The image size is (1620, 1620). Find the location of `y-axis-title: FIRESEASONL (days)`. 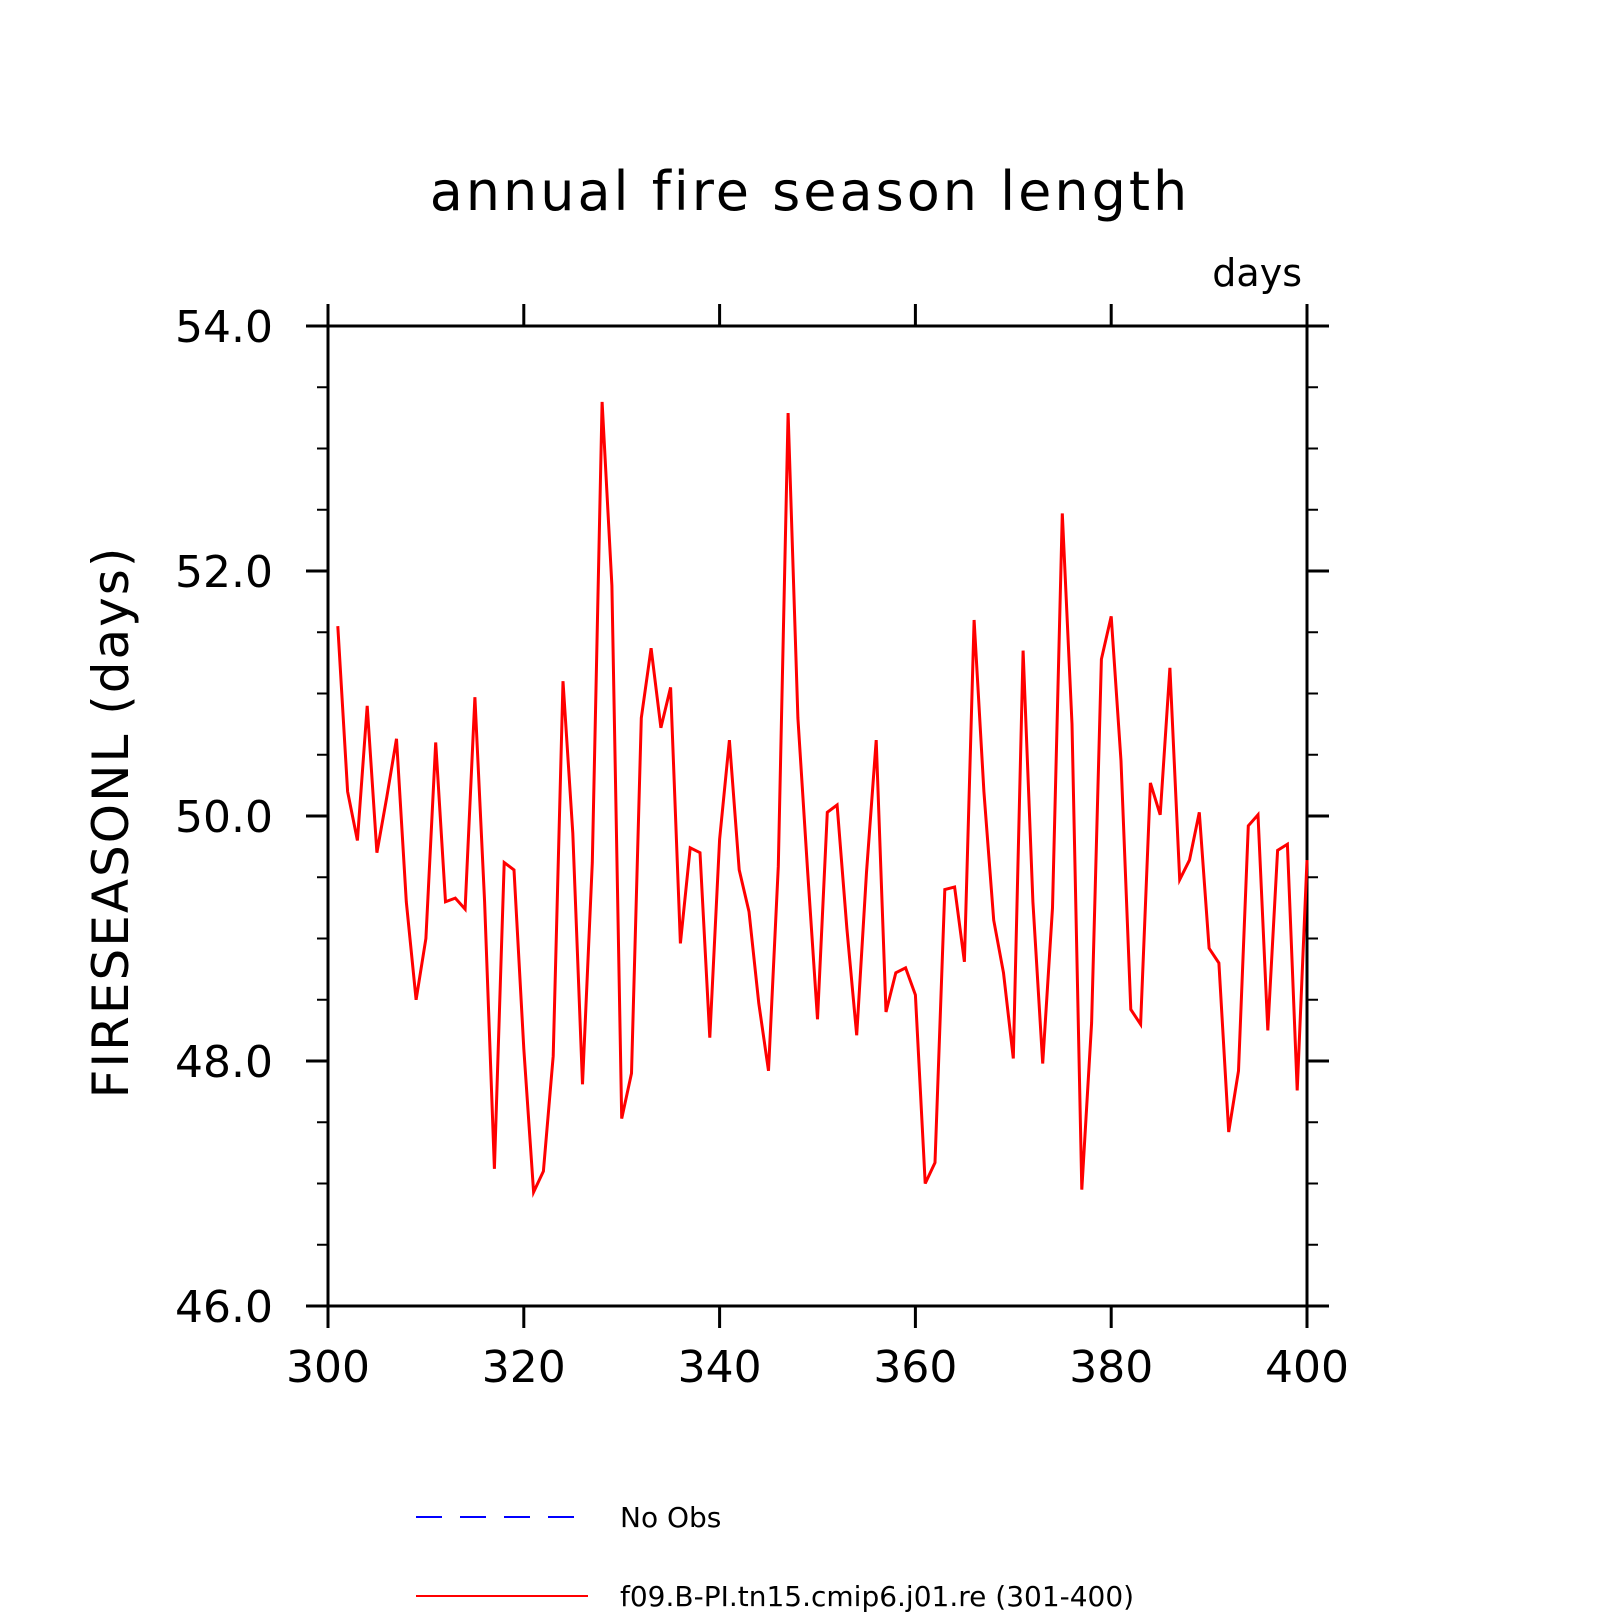

y-axis-title: FIRESEASONL (days) is located at coordinates (111, 822).